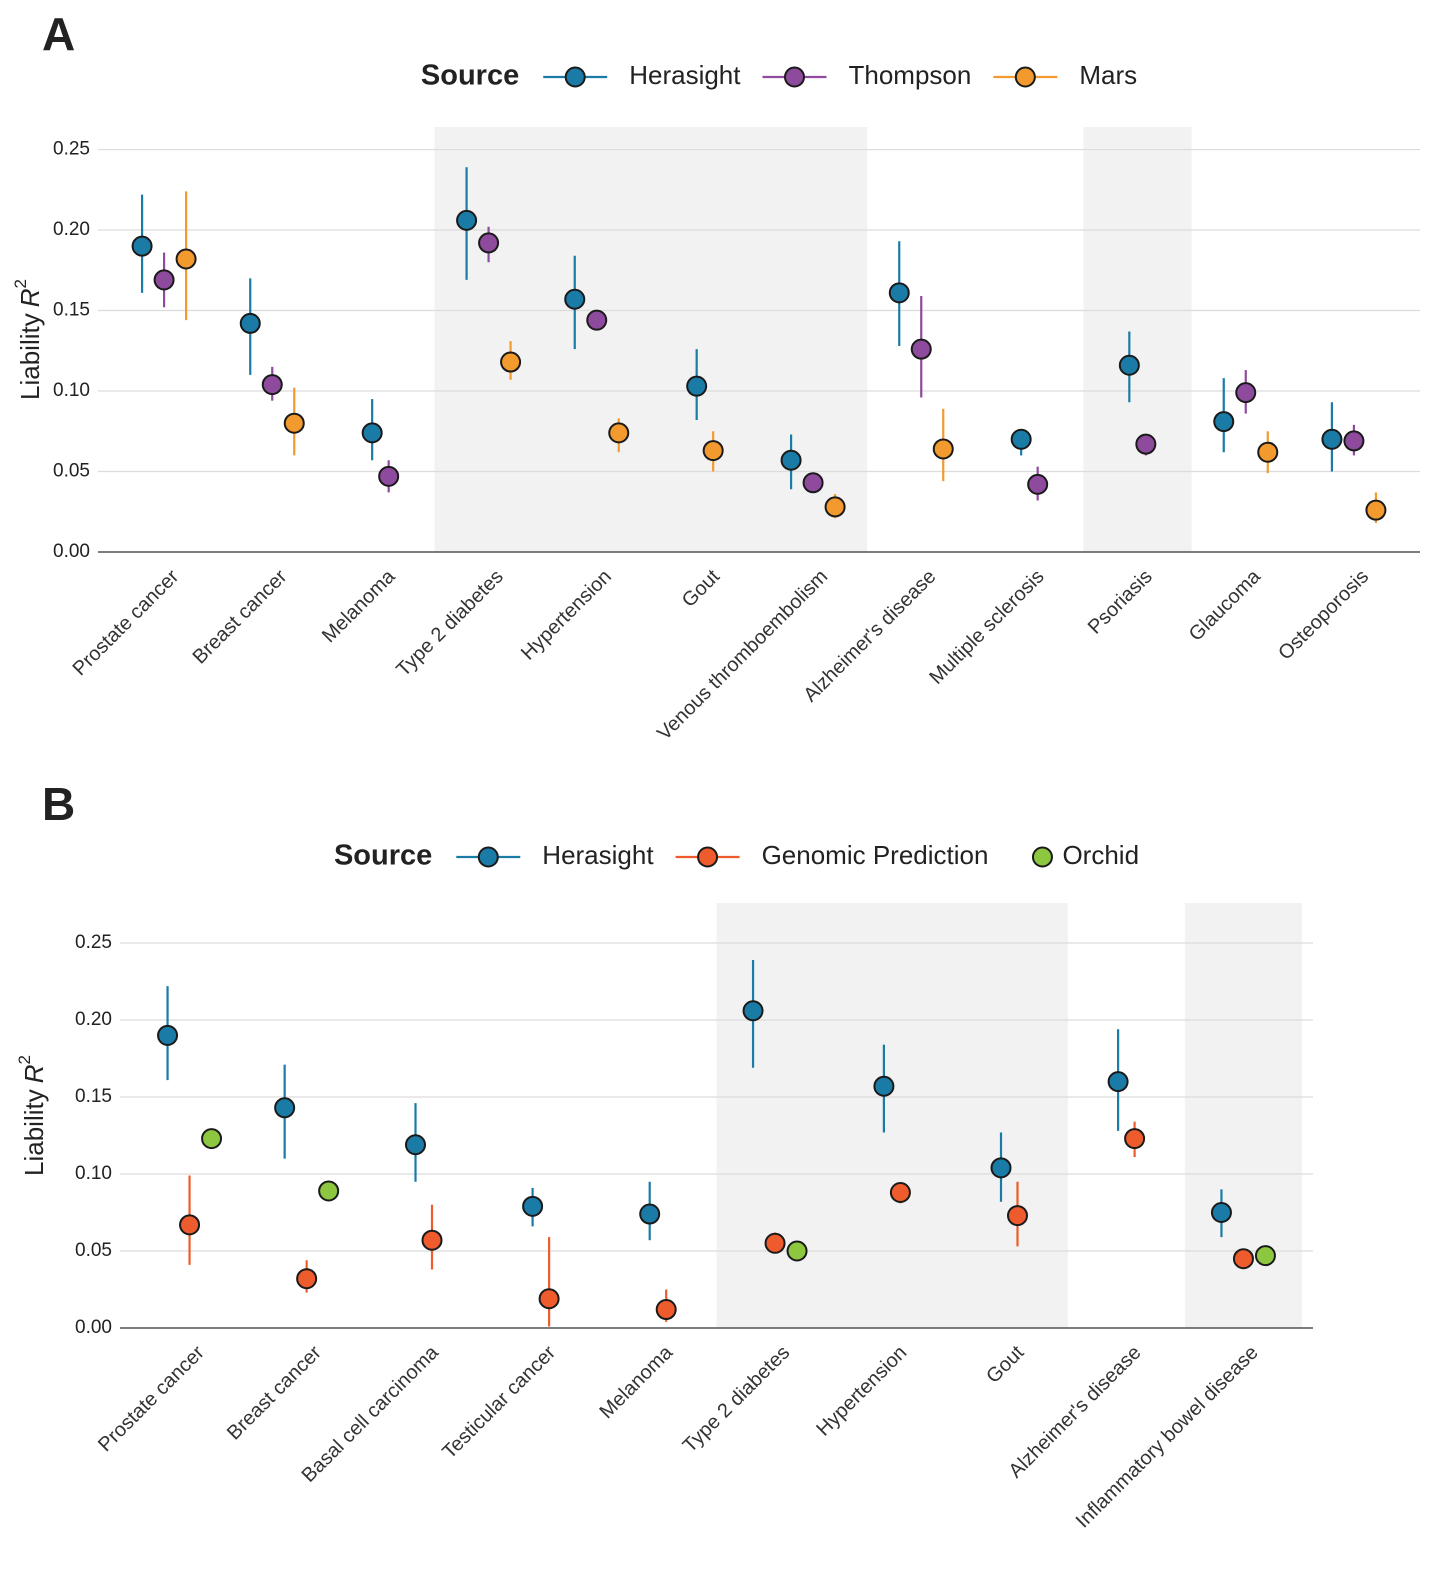  What do you see at coordinates (1323, 615) in the screenshot?
I see `x-tick-label: Osteoporosis` at bounding box center [1323, 615].